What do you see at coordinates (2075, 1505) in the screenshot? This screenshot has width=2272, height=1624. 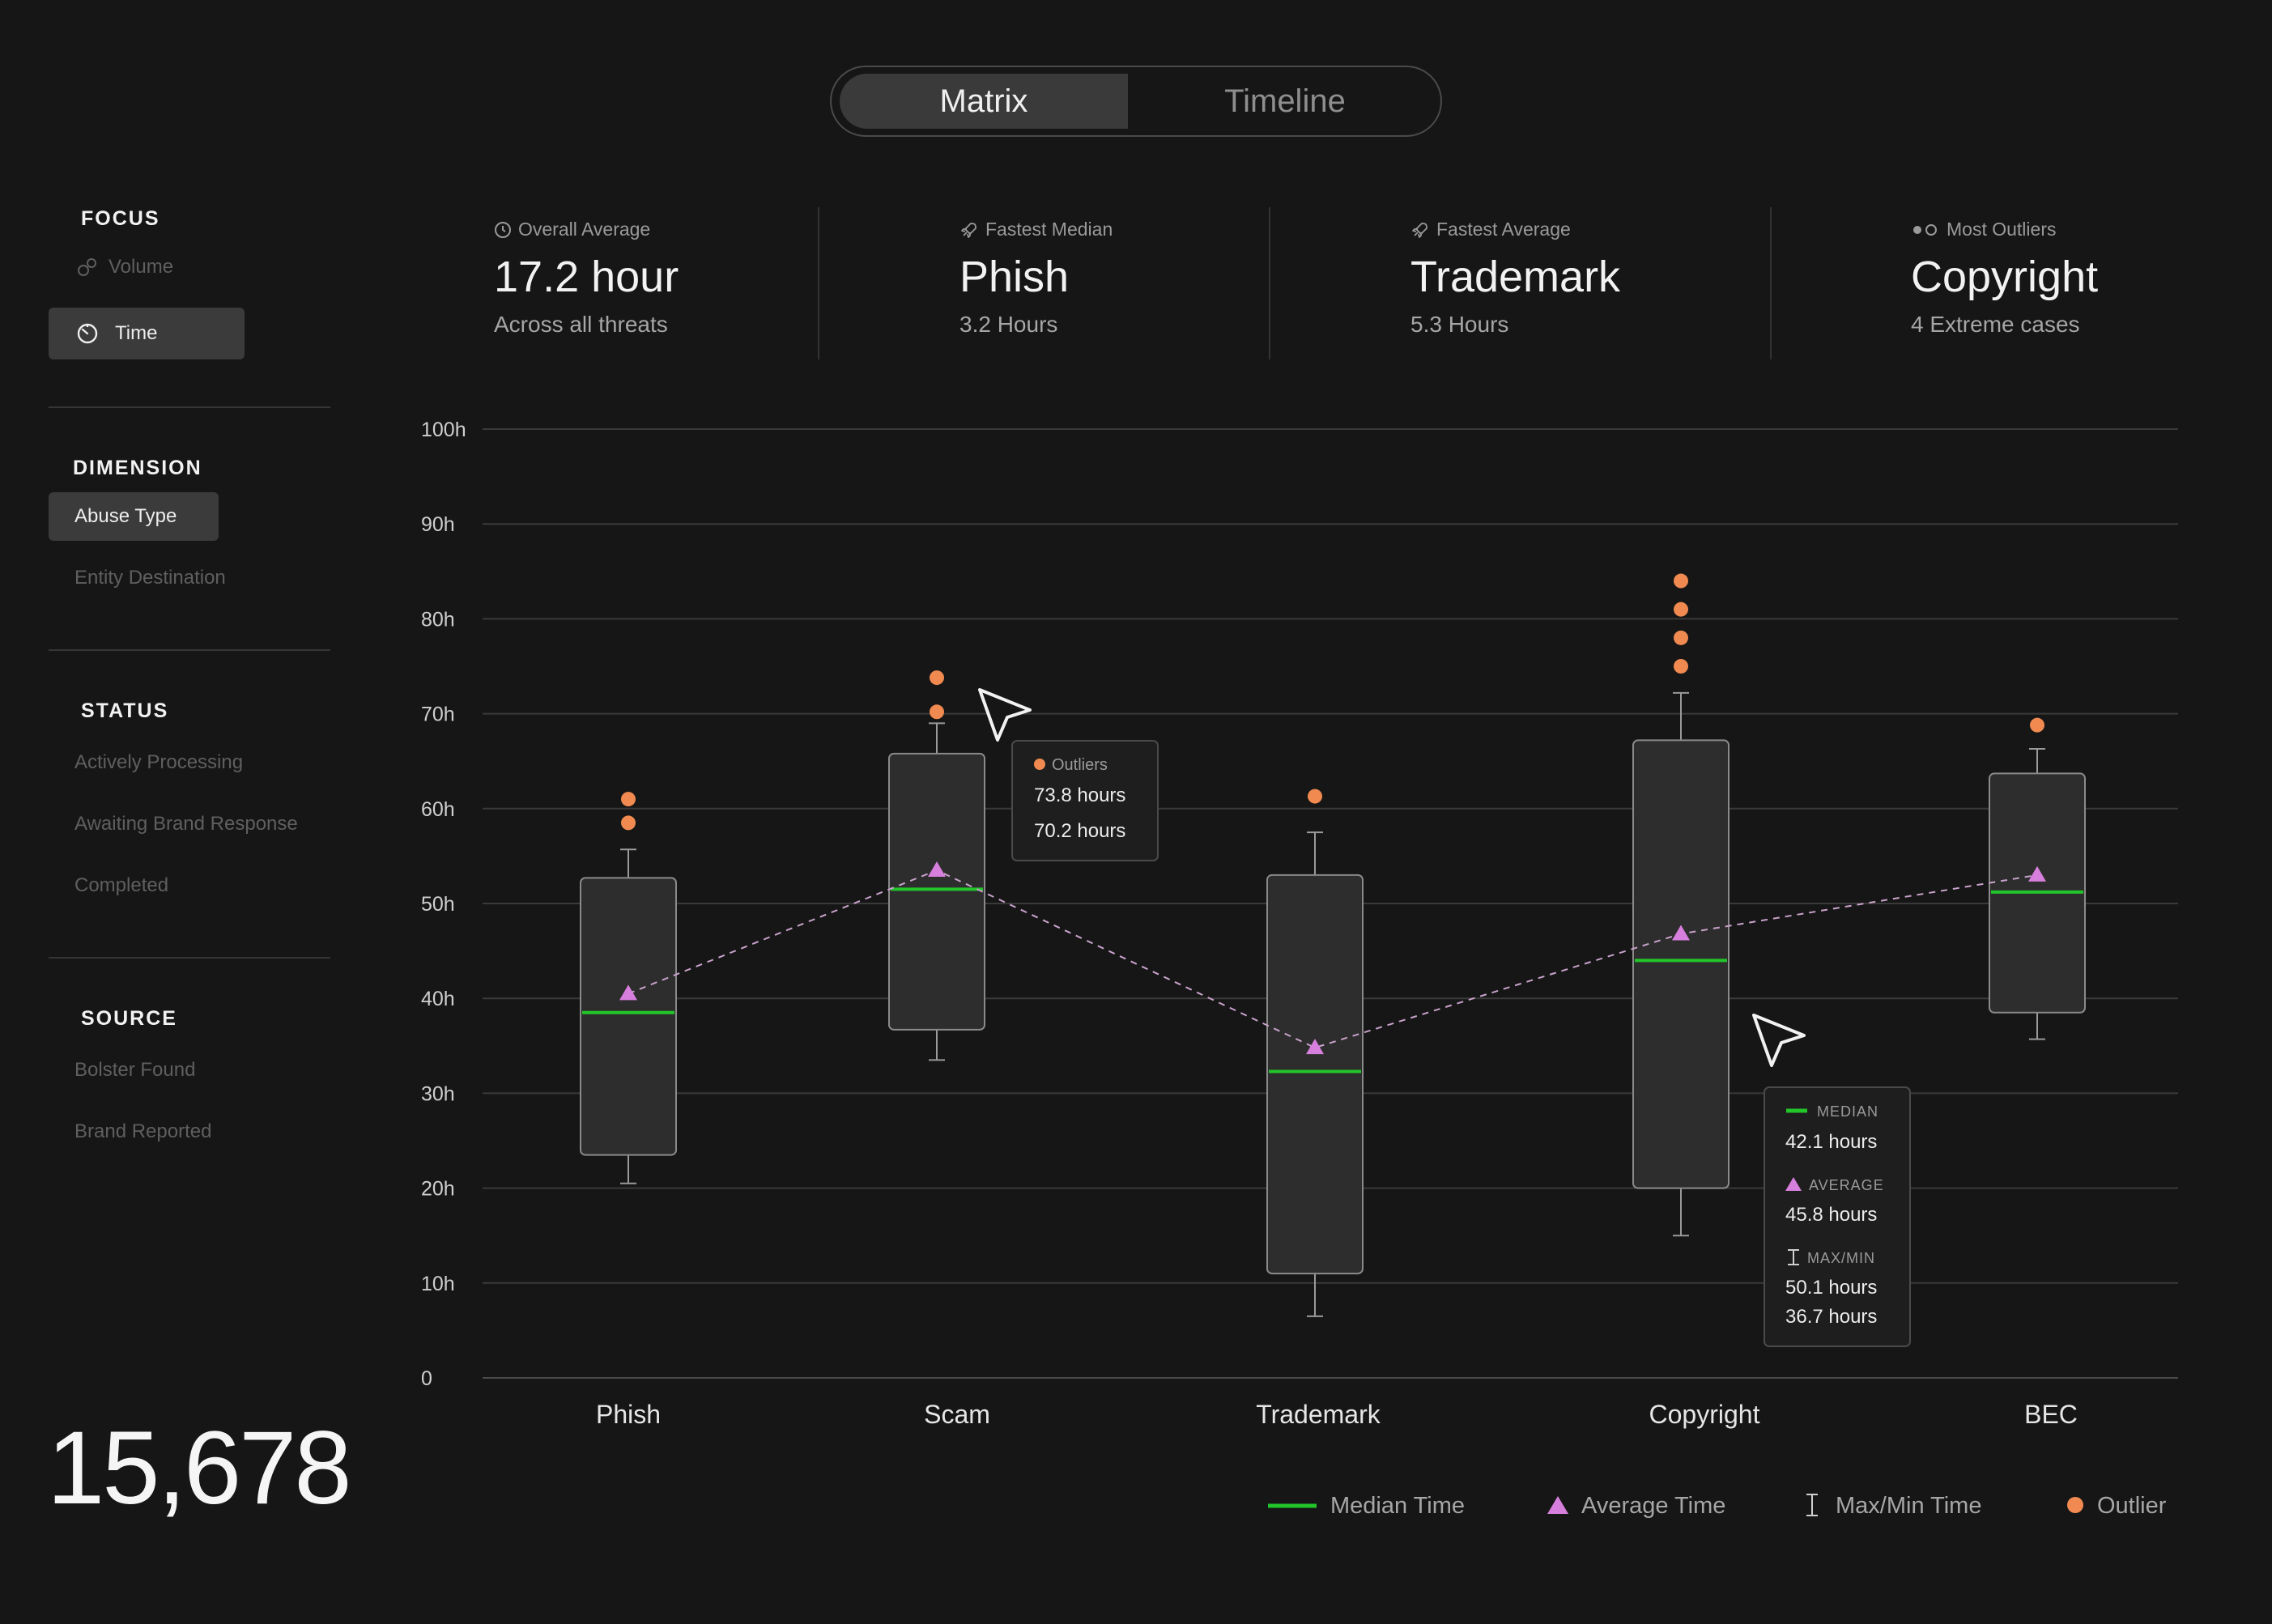 I see `legend-outlier-swatch` at bounding box center [2075, 1505].